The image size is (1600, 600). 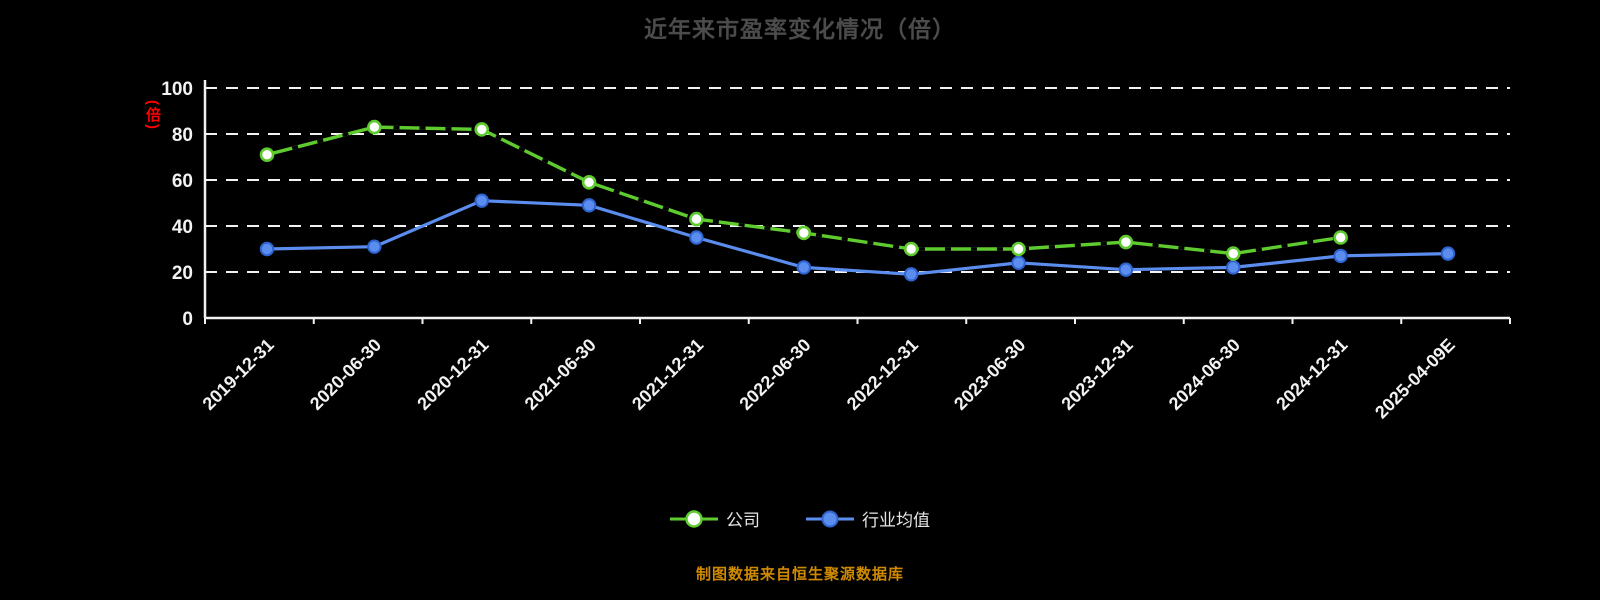 I want to click on legend: 公司 行业均值, so click(x=800, y=518).